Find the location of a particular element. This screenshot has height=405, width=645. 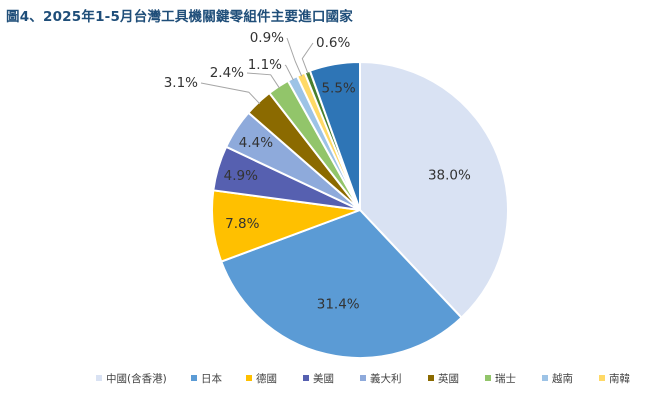

legend-item: 美國 is located at coordinates (318, 378).